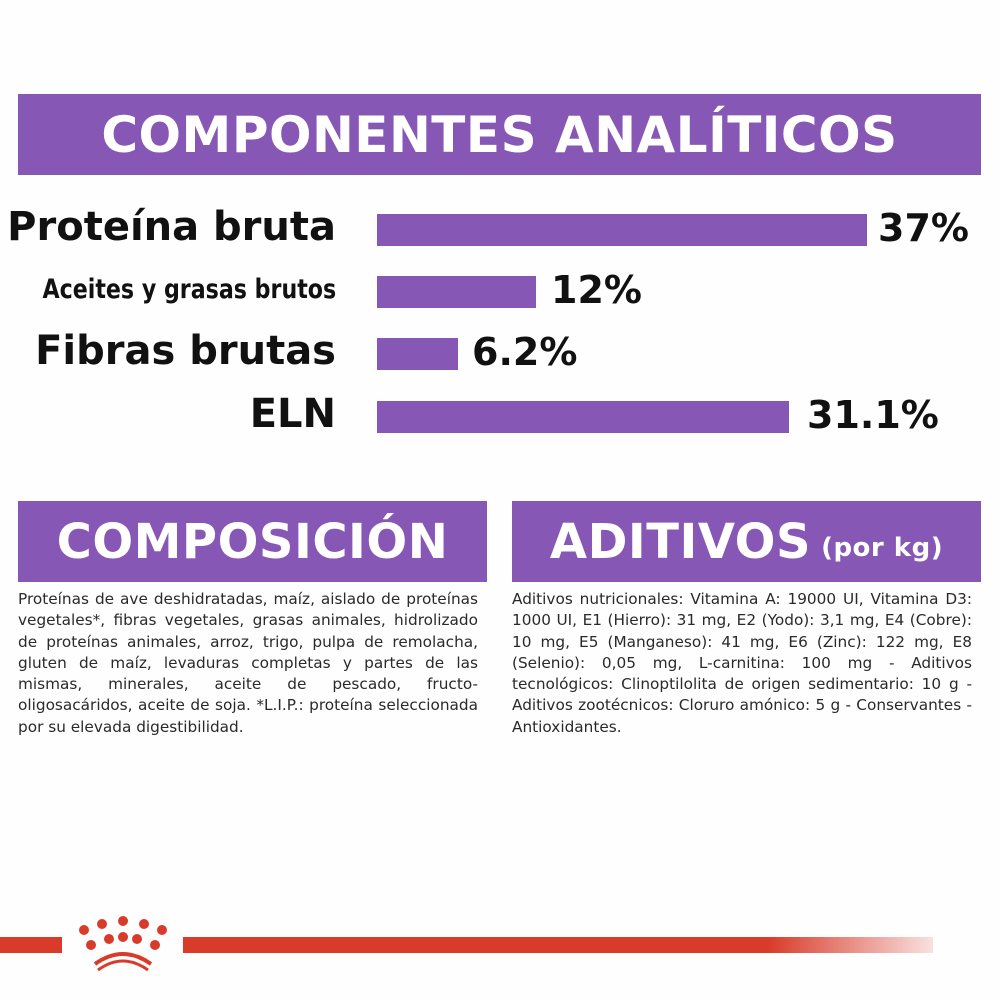  What do you see at coordinates (292, 414) in the screenshot?
I see `chart-row-label: ELN` at bounding box center [292, 414].